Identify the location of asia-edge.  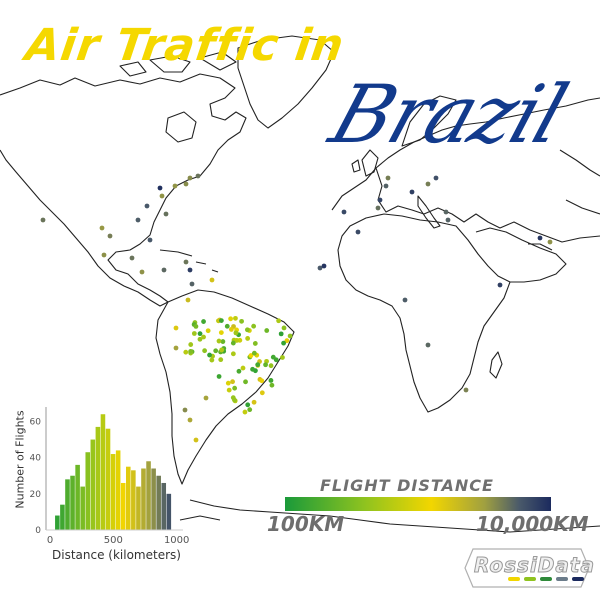
(579, 182).